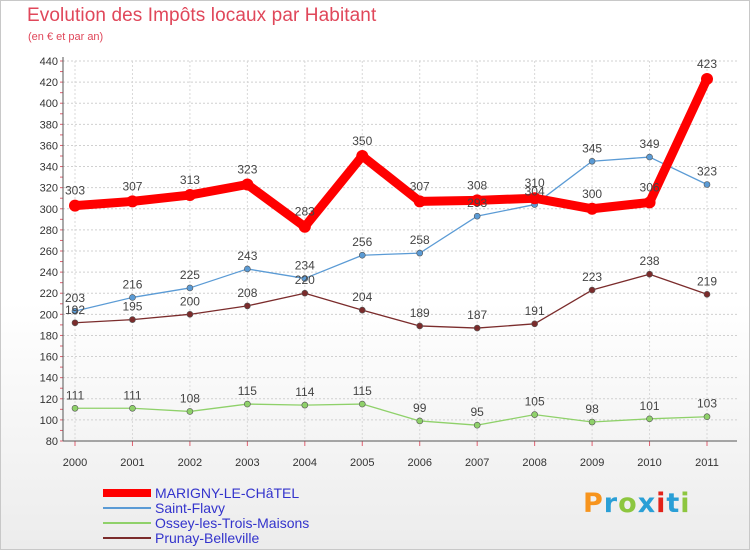 The image size is (750, 551). Describe the element at coordinates (650, 144) in the screenshot. I see `data-label: 349` at that location.